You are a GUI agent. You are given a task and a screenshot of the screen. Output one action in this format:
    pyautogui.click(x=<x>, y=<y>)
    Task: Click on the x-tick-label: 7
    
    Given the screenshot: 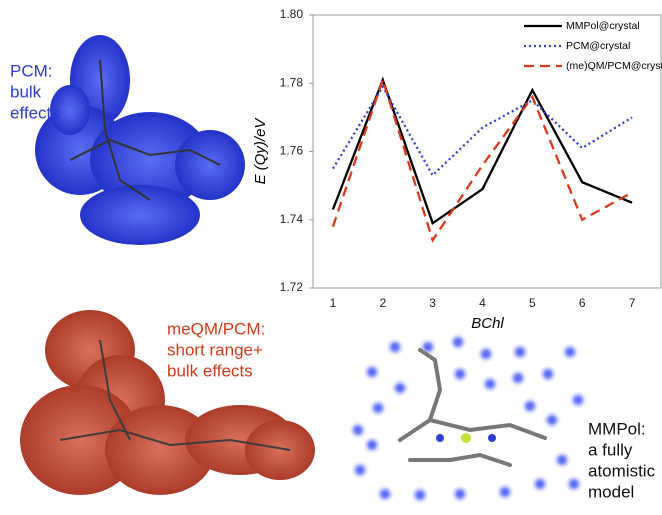 What is the action you would take?
    pyautogui.click(x=632, y=303)
    